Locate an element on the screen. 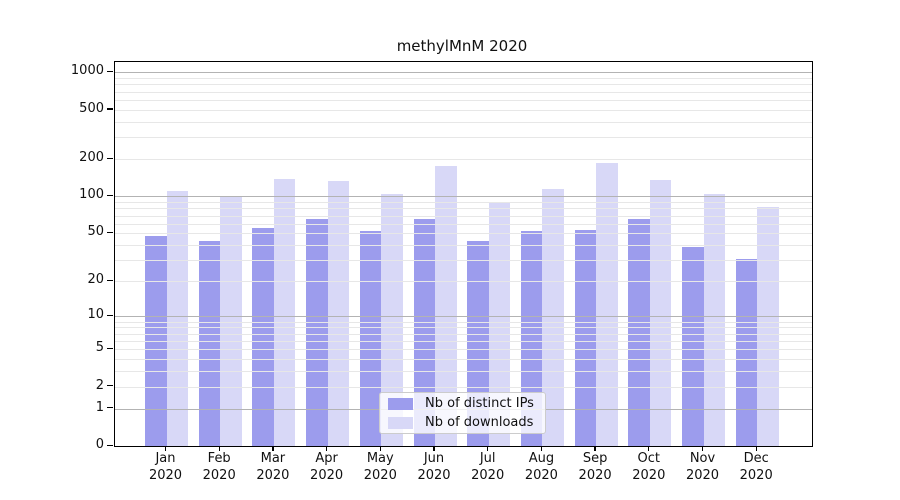 Image resolution: width=900 pixels, height=500 pixels. y-tick-label: 100 is located at coordinates (91, 195).